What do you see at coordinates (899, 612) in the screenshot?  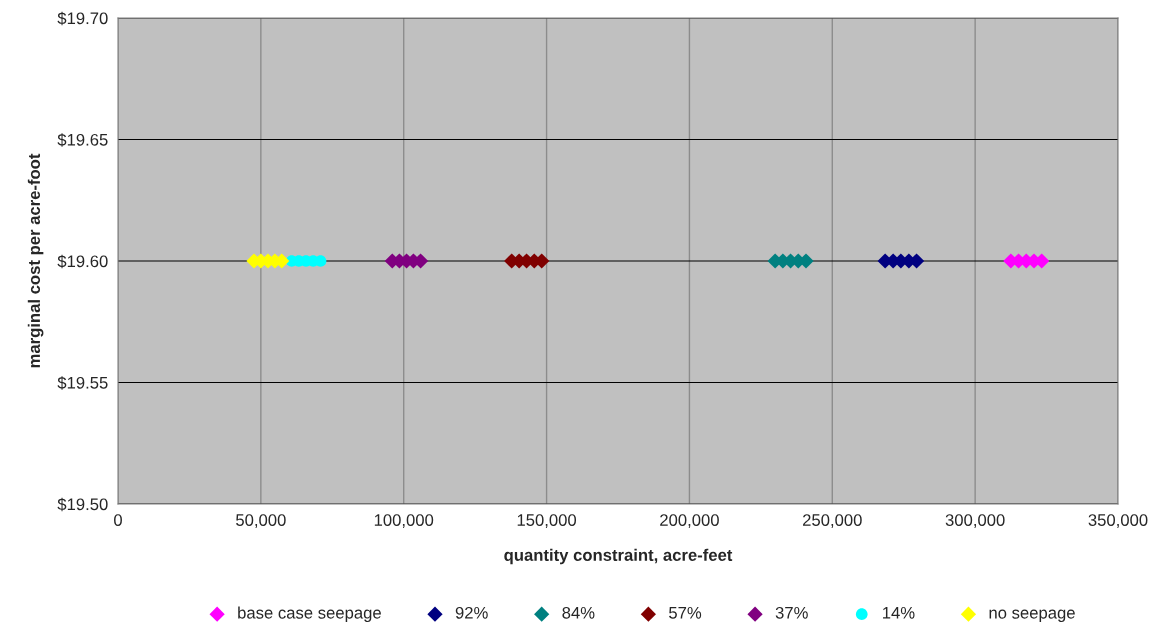 I see `legend-label: 14%` at bounding box center [899, 612].